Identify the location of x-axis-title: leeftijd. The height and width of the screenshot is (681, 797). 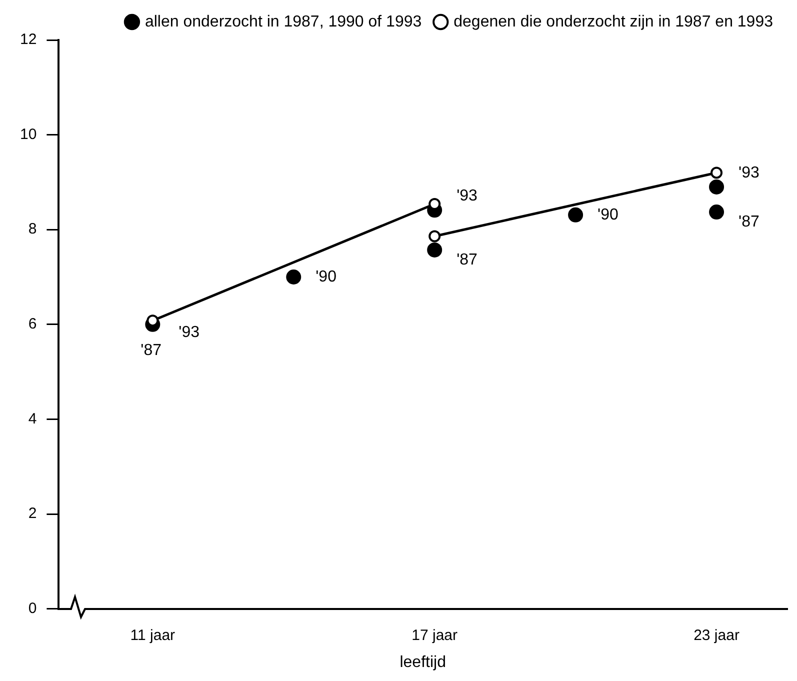
(423, 662).